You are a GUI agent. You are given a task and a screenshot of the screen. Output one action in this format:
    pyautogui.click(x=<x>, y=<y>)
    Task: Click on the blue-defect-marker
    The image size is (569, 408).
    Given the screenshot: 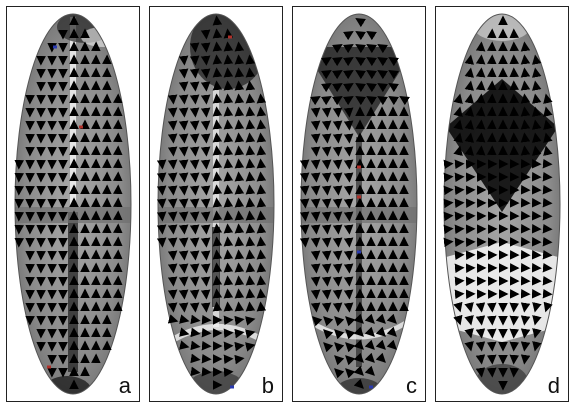 What is the action you would take?
    pyautogui.click(x=55, y=47)
    